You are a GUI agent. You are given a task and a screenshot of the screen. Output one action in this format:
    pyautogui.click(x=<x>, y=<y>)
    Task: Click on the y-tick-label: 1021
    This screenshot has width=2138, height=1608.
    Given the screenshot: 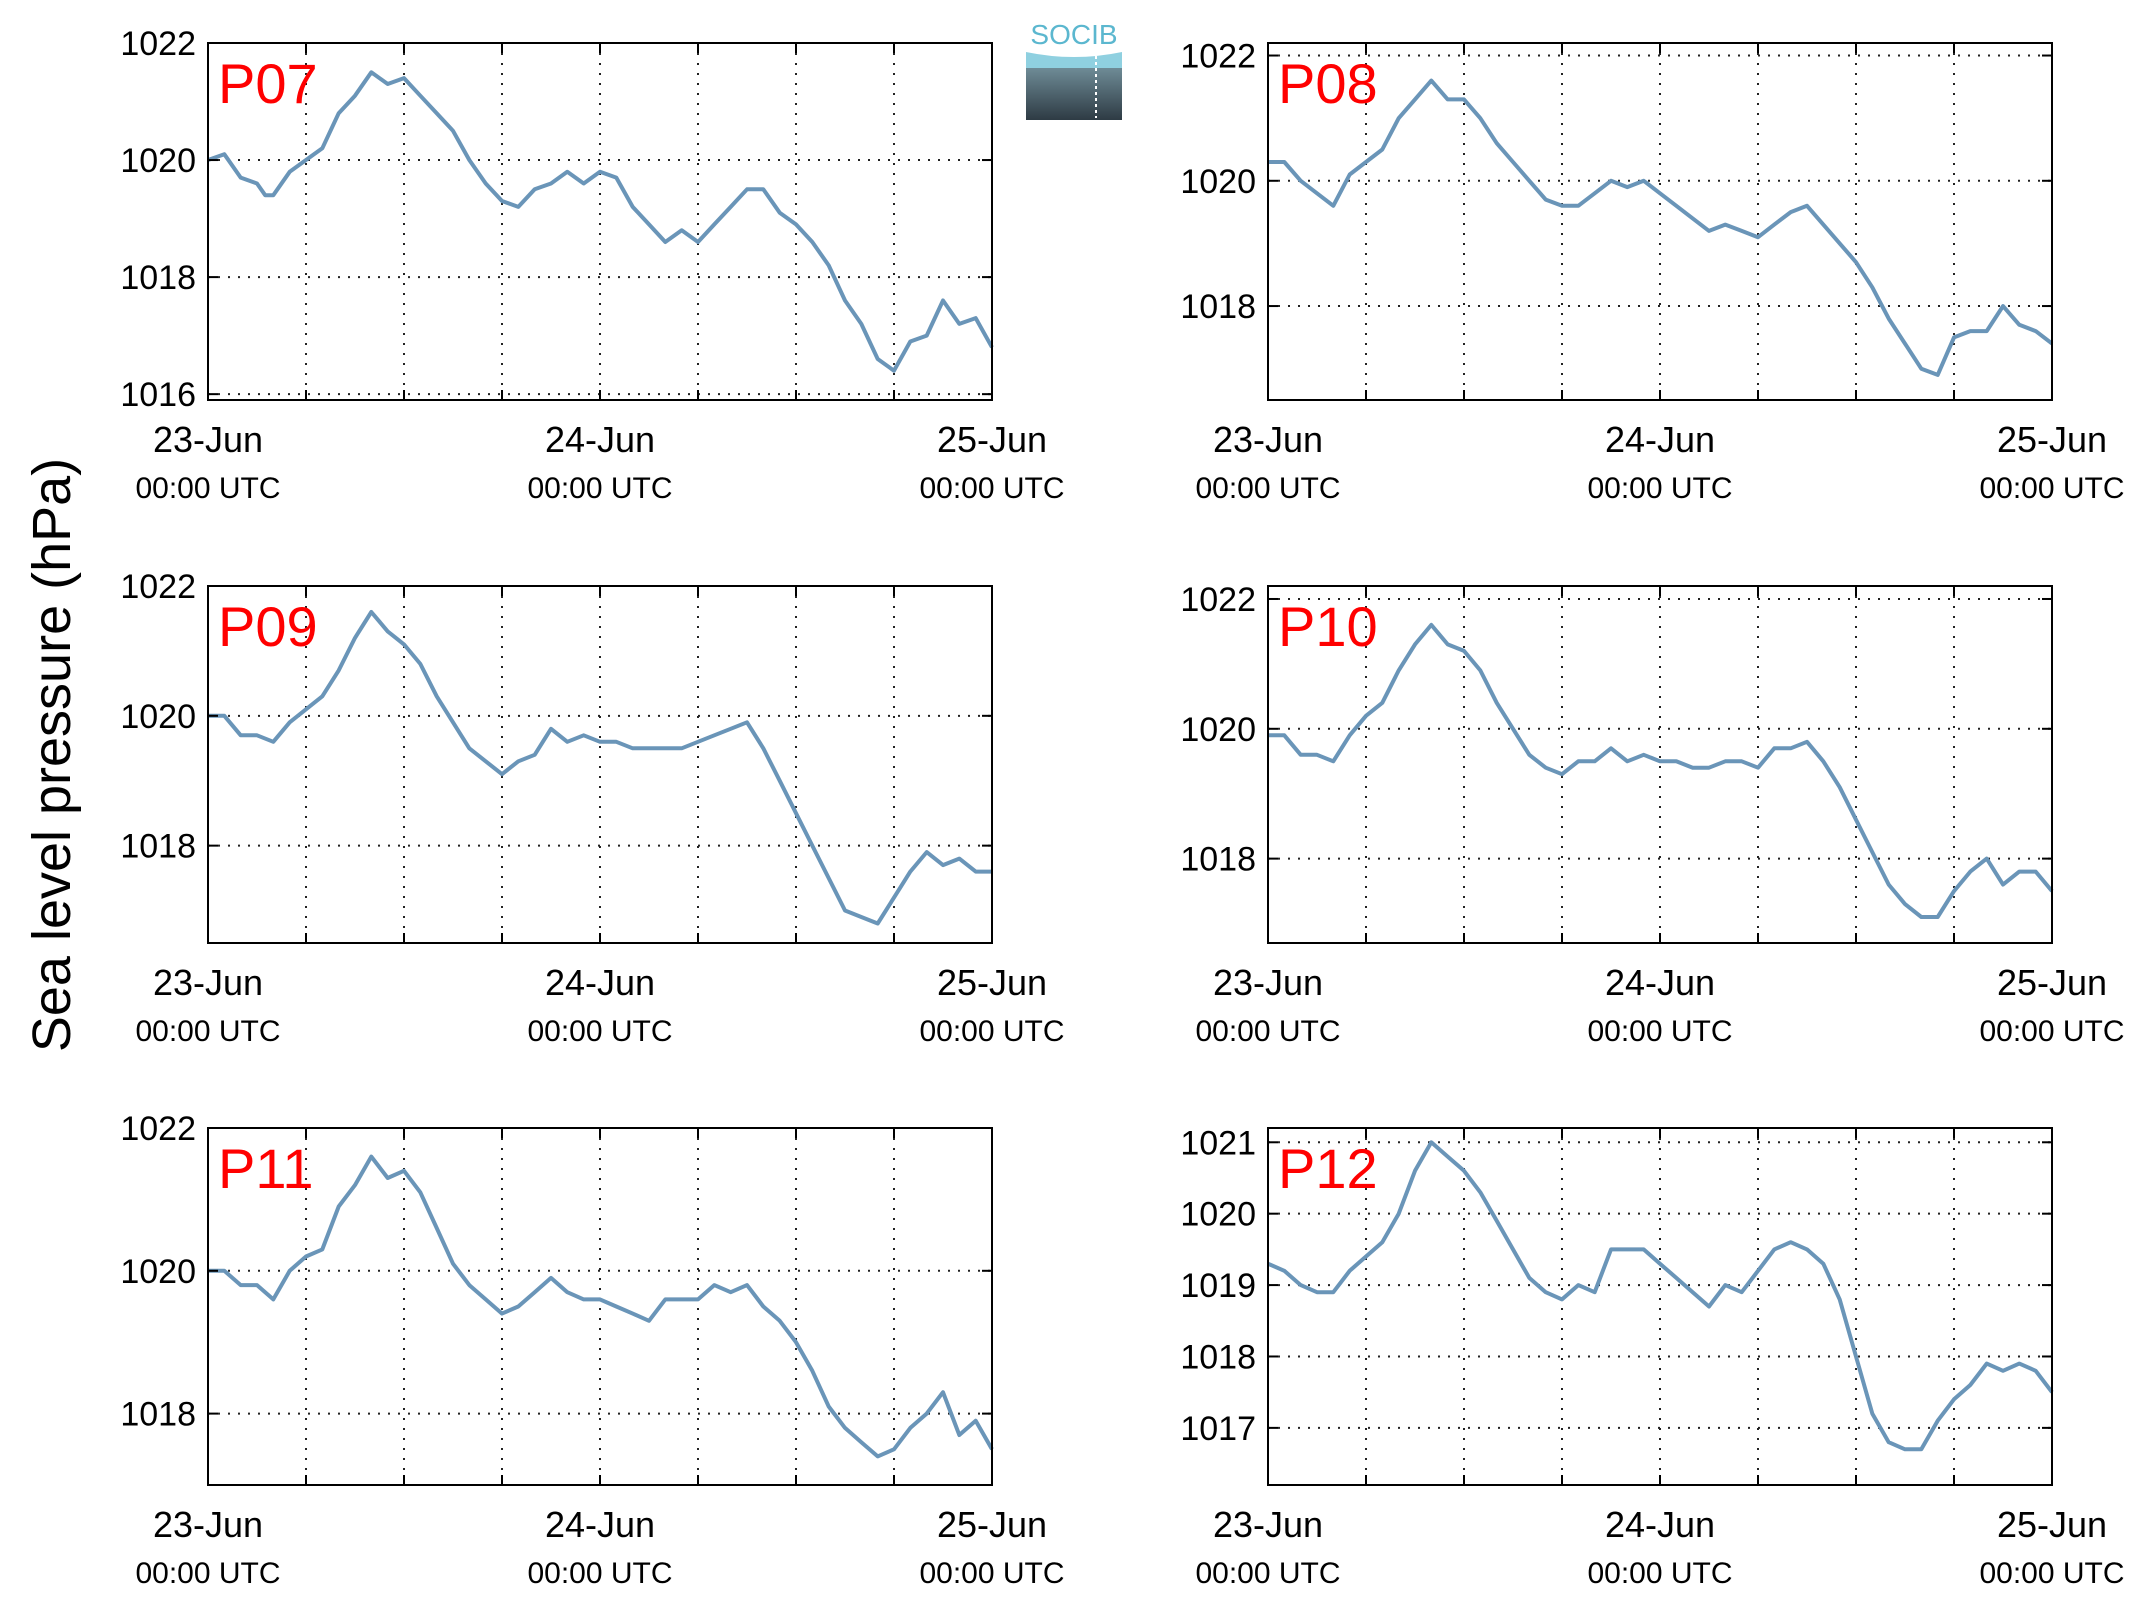 What is the action you would take?
    pyautogui.click(x=1218, y=1143)
    